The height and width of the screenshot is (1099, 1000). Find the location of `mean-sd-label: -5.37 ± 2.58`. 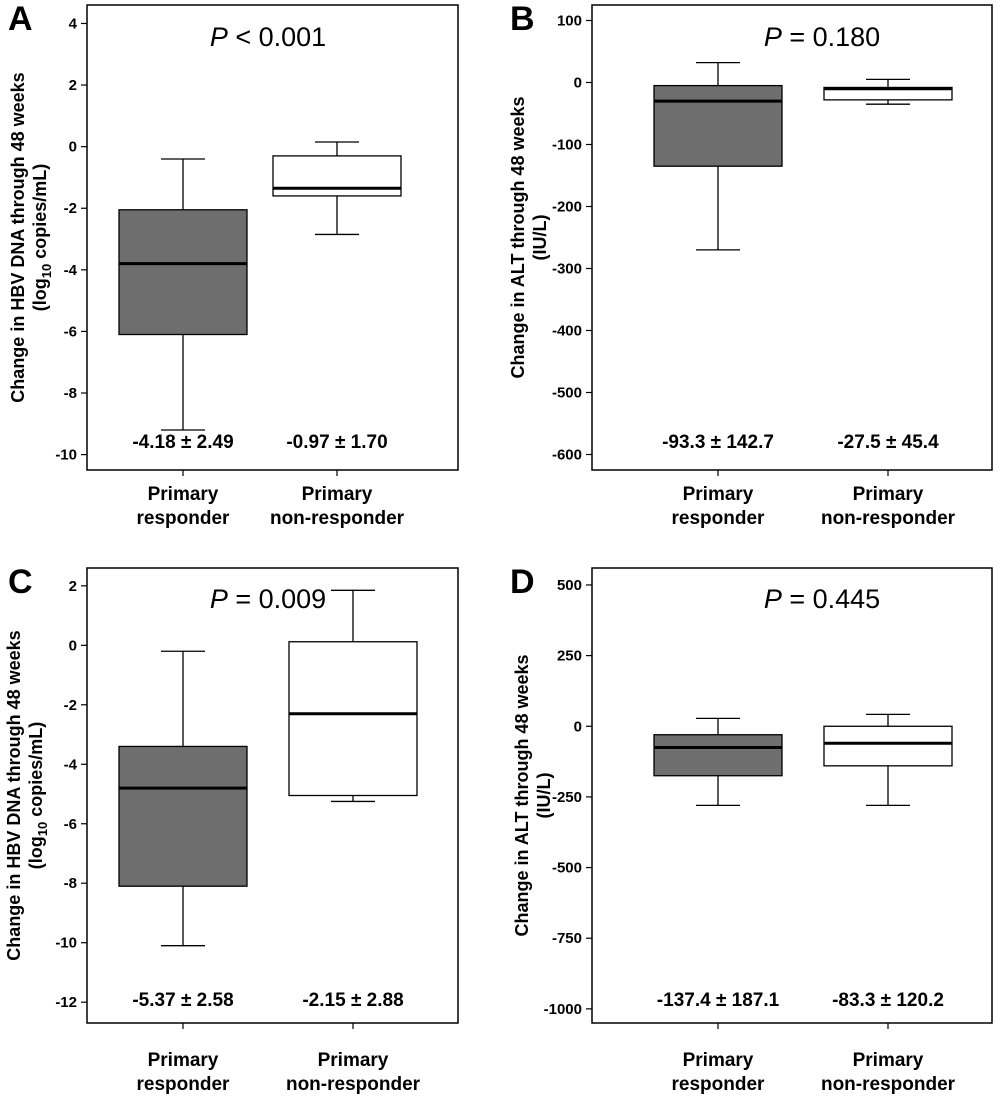

mean-sd-label: -5.37 ± 2.58 is located at coordinates (182, 1000).